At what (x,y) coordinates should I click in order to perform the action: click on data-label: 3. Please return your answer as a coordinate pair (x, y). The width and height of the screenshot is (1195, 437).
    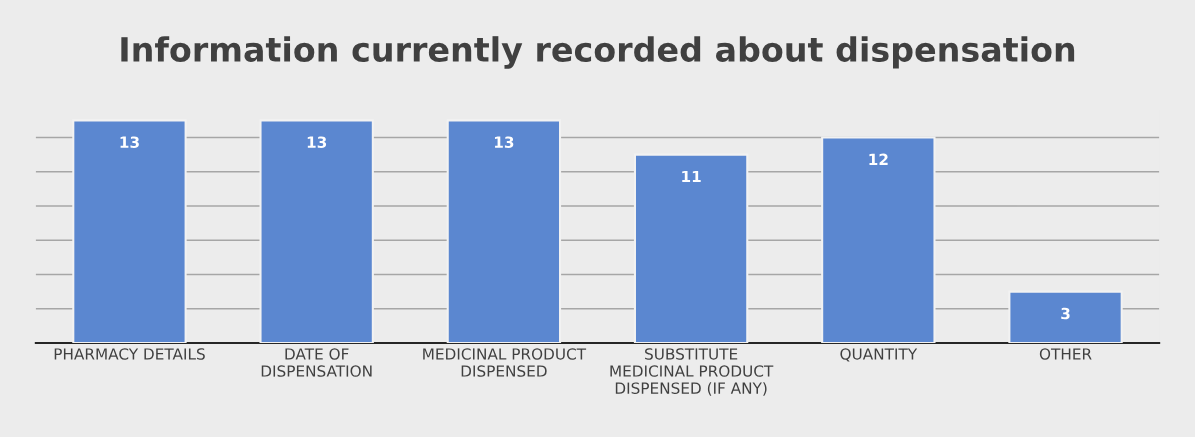
    Looking at the image, I should click on (1065, 313).